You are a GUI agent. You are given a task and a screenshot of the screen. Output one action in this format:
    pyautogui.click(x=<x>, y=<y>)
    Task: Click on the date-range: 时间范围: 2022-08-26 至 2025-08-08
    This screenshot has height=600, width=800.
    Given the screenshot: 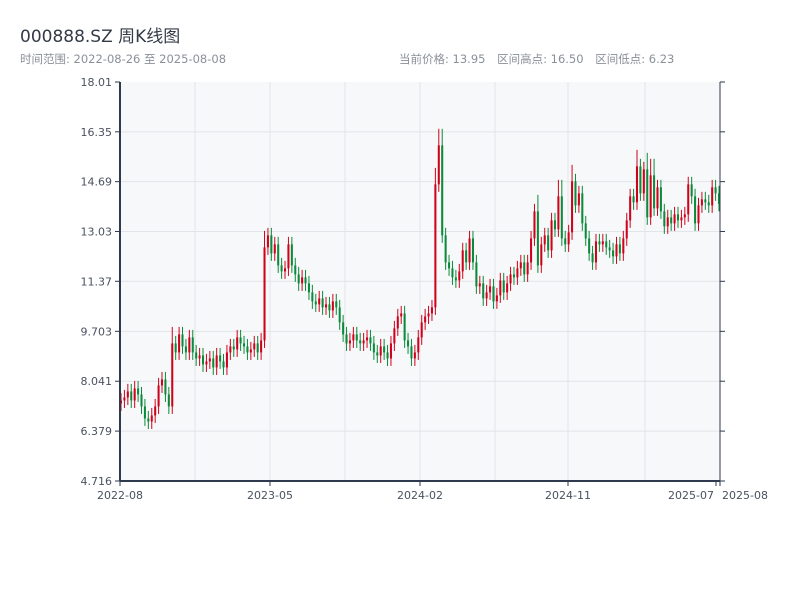 What is the action you would take?
    pyautogui.click(x=123, y=59)
    